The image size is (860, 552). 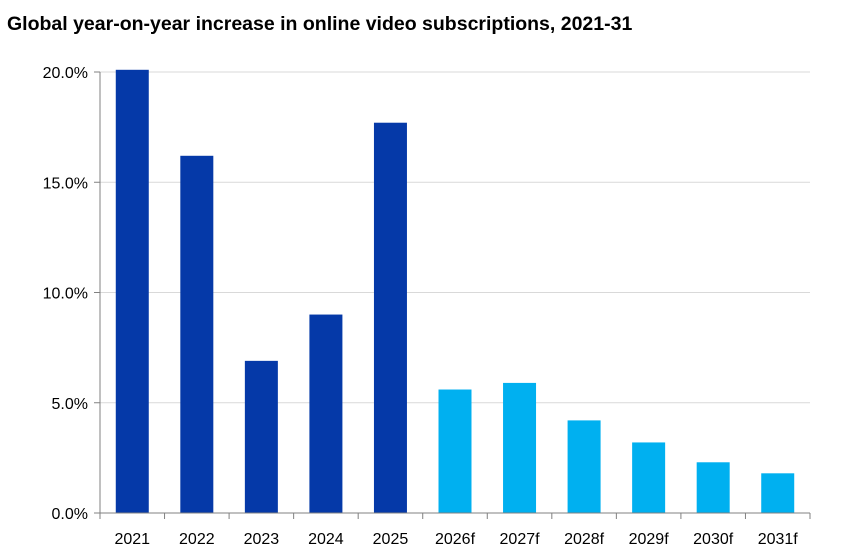 I want to click on bar-2031f, so click(x=778, y=493).